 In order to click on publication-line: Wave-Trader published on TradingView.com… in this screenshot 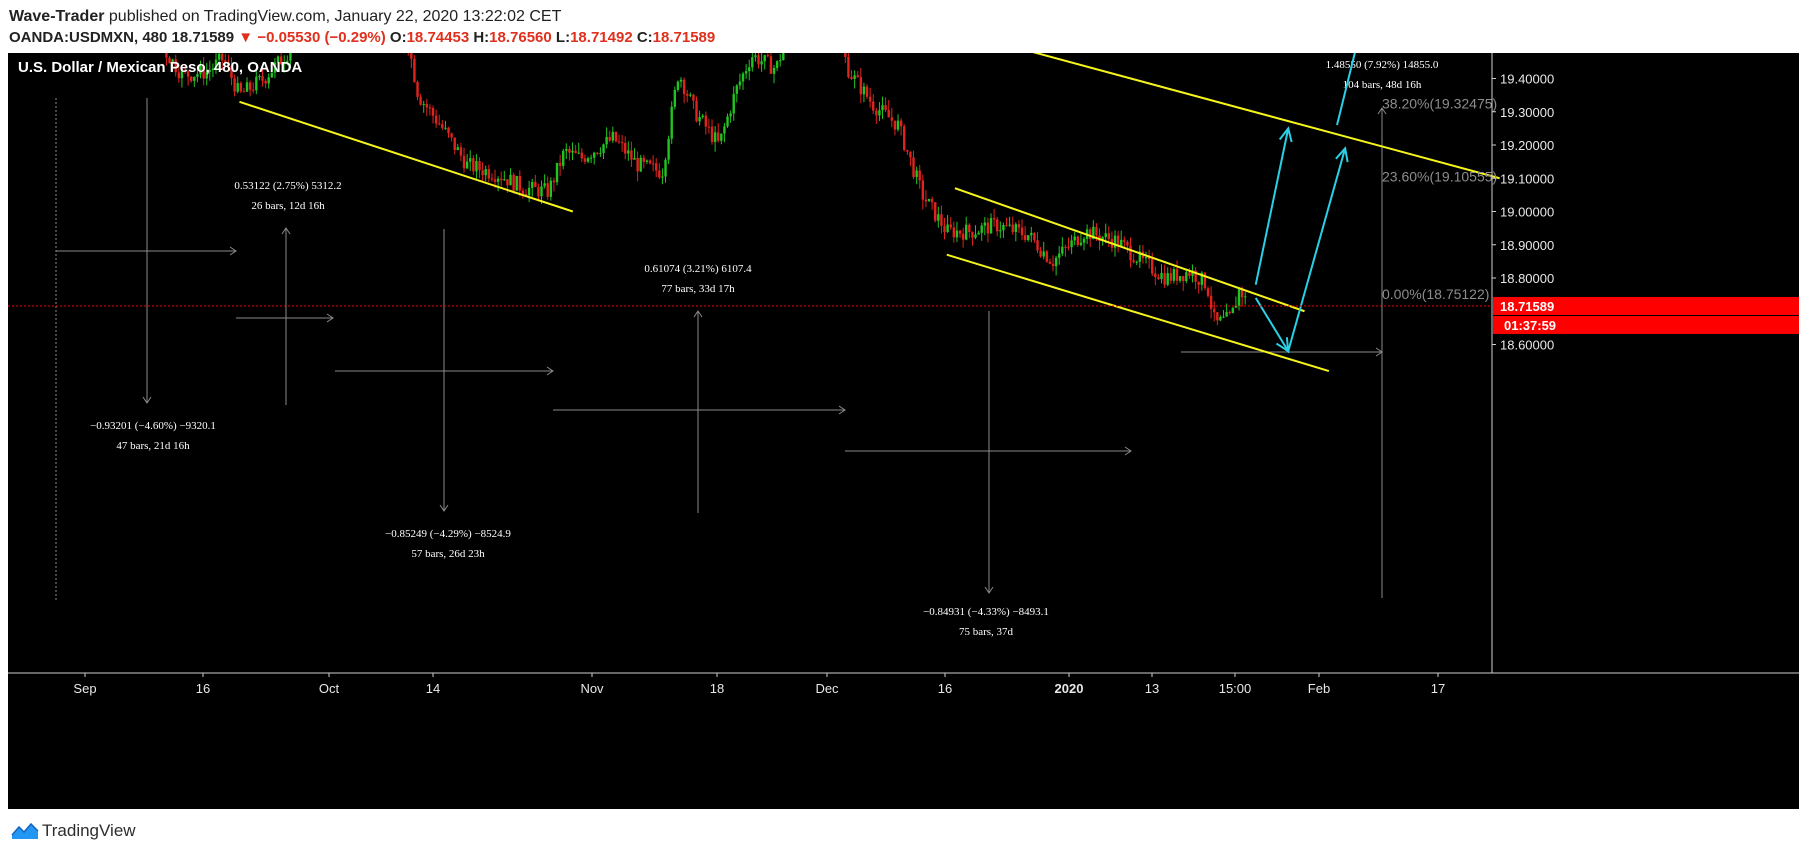, I will do `click(285, 17)`.